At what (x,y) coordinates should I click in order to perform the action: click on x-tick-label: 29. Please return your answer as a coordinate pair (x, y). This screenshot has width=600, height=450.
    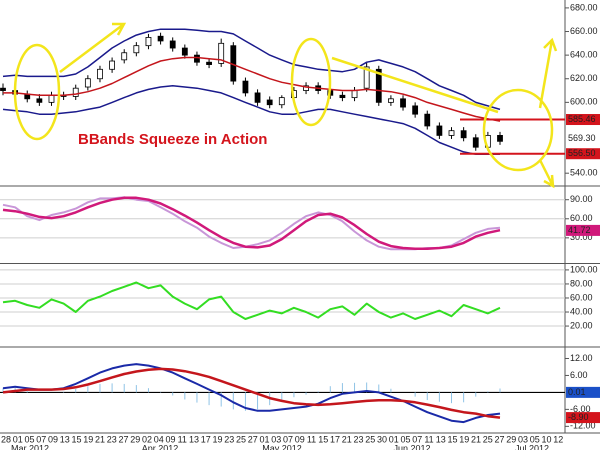
    Looking at the image, I should click on (135, 439).